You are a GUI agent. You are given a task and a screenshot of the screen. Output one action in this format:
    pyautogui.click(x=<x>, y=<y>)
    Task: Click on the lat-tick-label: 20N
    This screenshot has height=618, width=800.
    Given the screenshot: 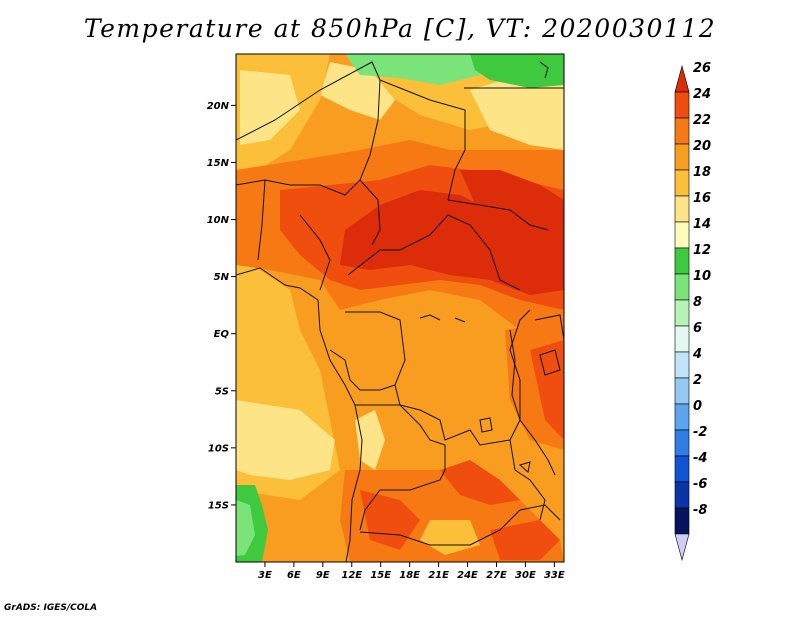 What is the action you would take?
    pyautogui.click(x=218, y=106)
    